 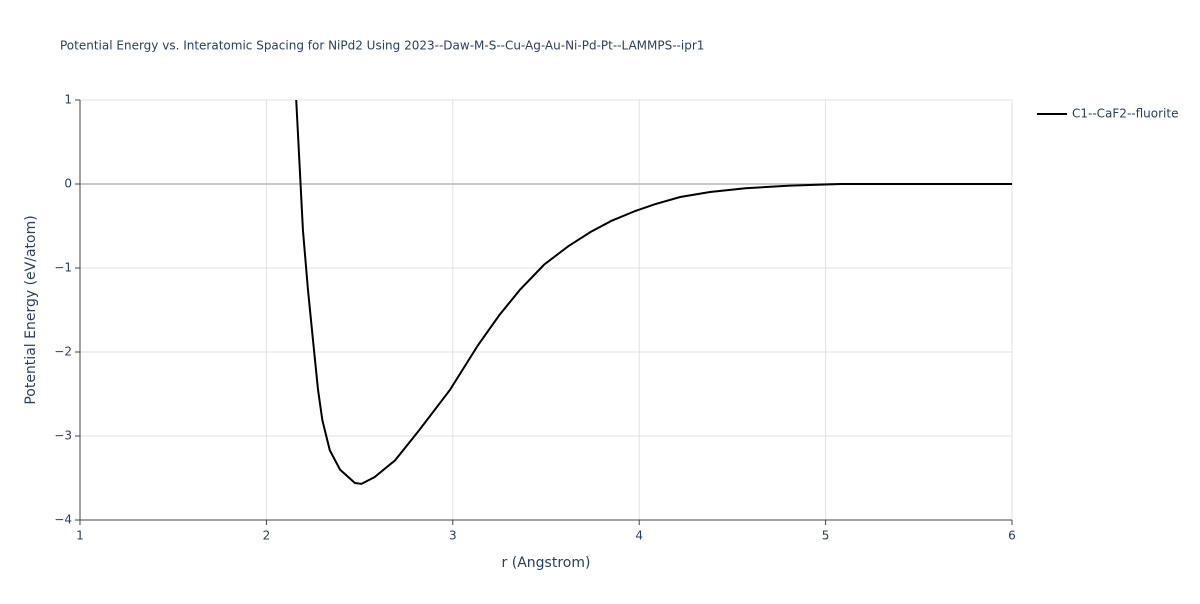 What do you see at coordinates (267, 536) in the screenshot?
I see `x-tick-label: 2` at bounding box center [267, 536].